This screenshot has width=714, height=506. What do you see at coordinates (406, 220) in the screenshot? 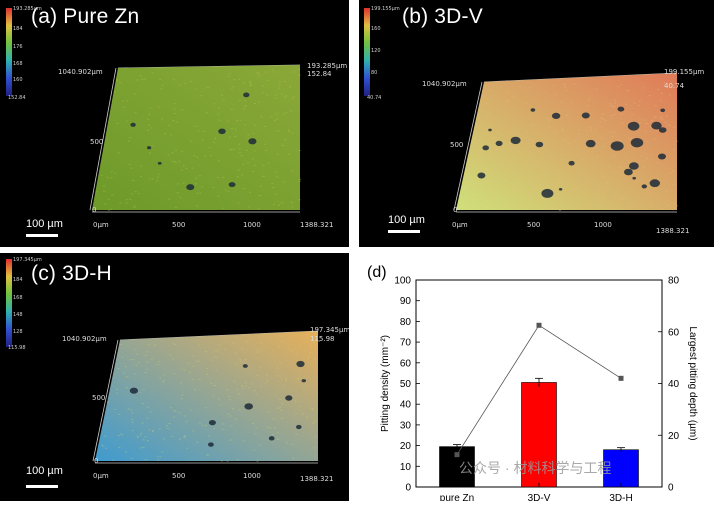
I see `scale-label-b: 100 µm` at bounding box center [406, 220].